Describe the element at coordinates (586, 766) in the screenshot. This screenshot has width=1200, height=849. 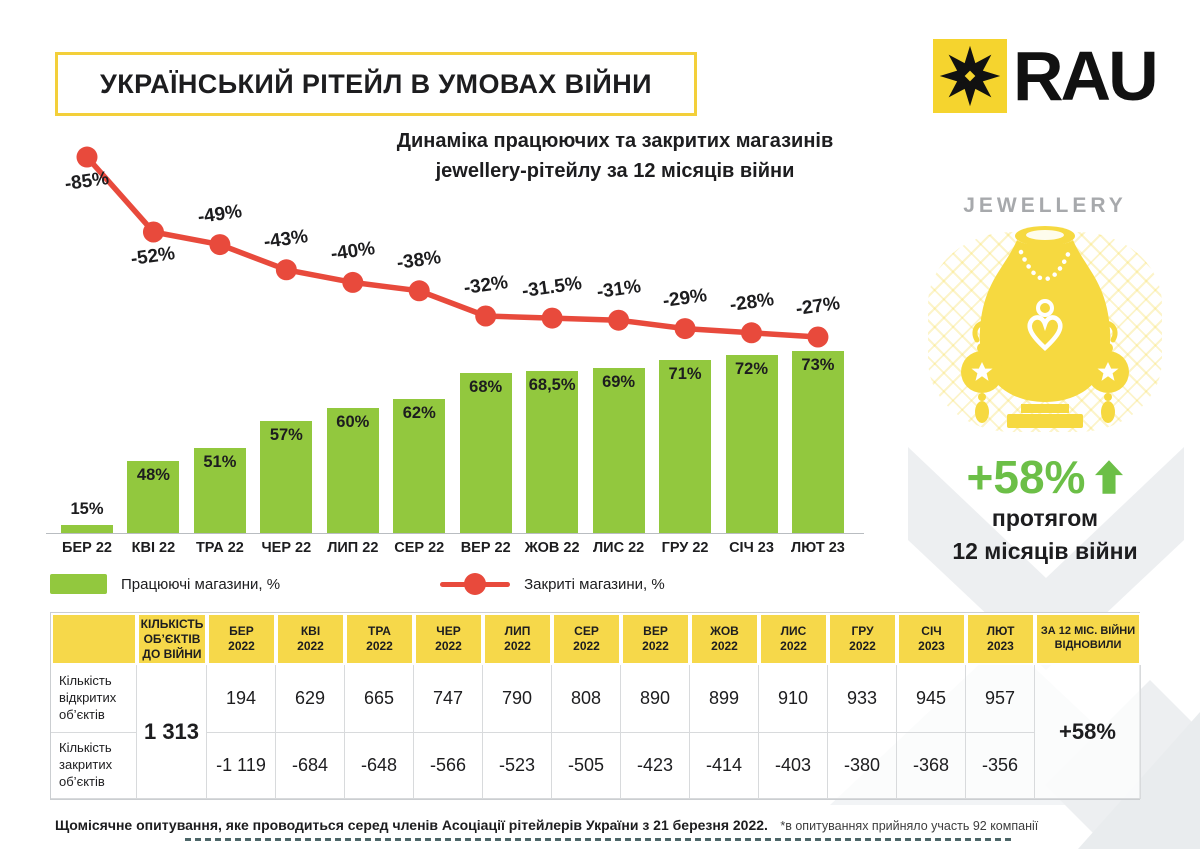
I see `table-cell: -505` at that location.